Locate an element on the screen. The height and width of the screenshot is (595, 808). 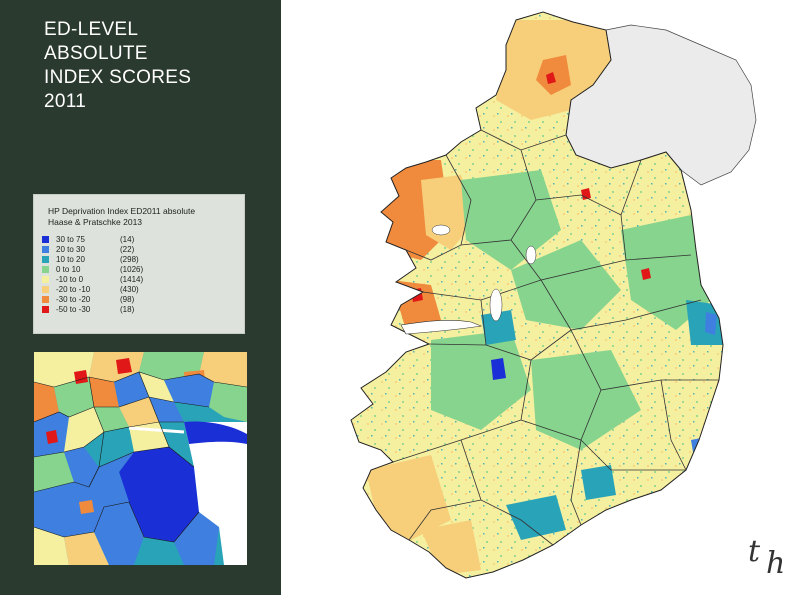
region-south-midlands is located at coordinates (586, 400).